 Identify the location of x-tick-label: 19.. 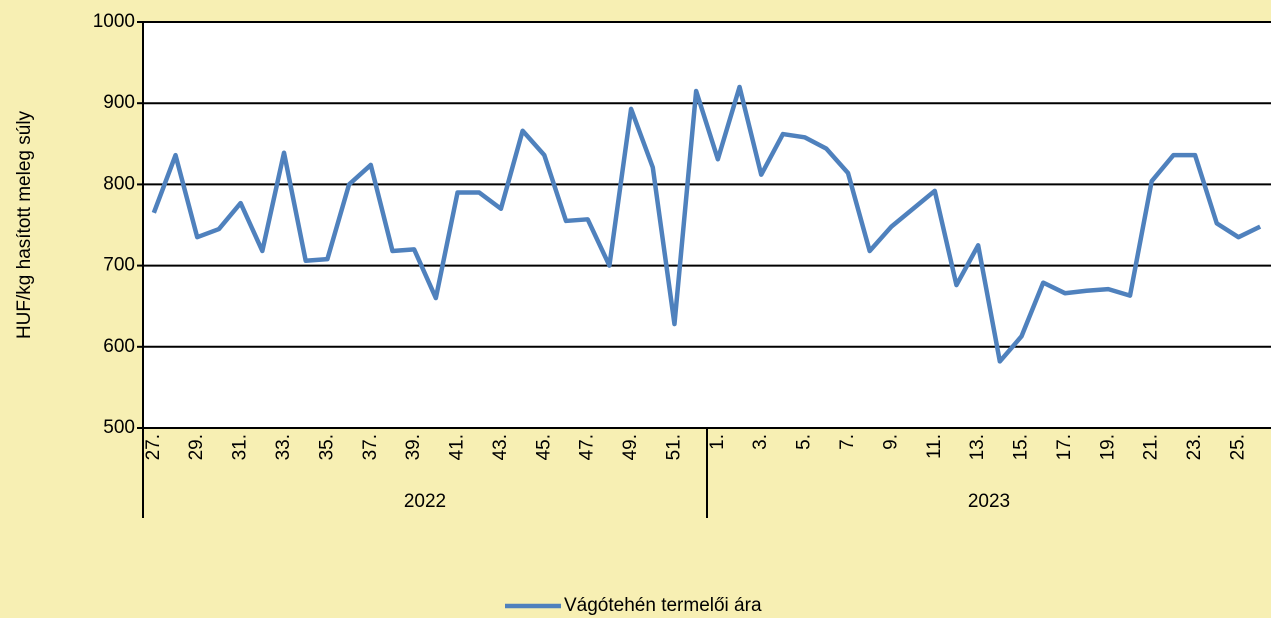
(1107, 447).